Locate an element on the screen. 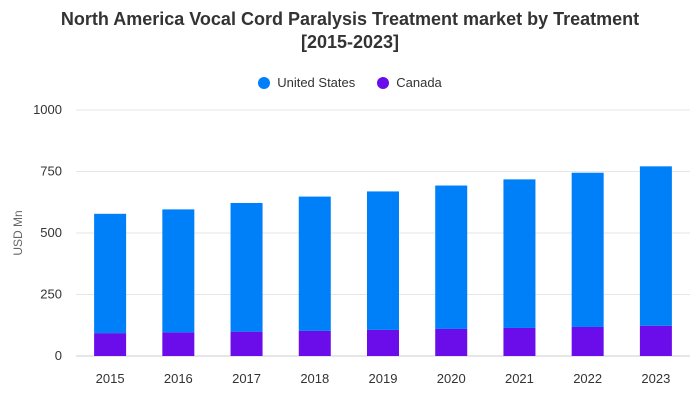 This screenshot has width=700, height=400. x-tick-label: 2023 is located at coordinates (655, 378).